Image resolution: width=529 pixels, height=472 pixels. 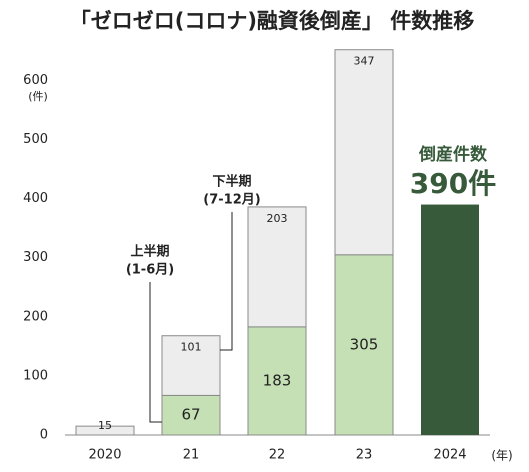 I want to click on y-tick-label: 500, so click(x=35, y=139).